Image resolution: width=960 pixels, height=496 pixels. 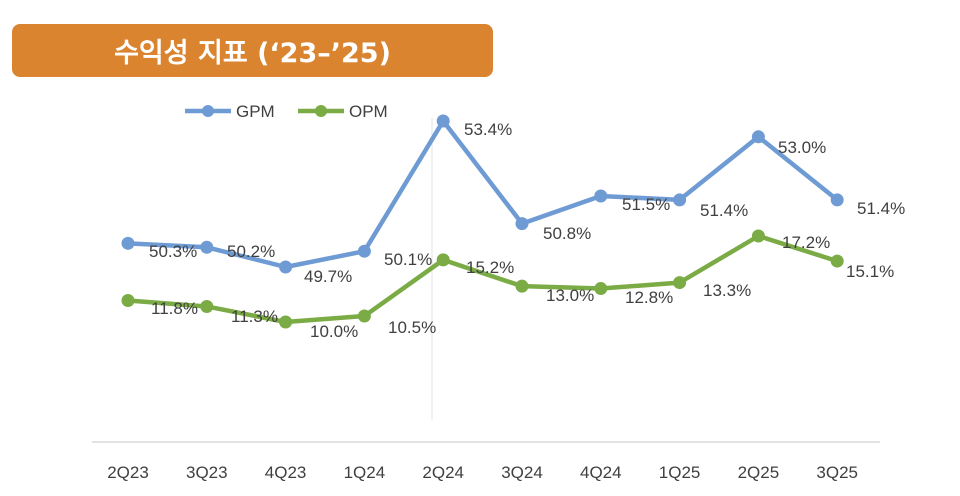 What do you see at coordinates (321, 111) in the screenshot?
I see `legend-opm-marker` at bounding box center [321, 111].